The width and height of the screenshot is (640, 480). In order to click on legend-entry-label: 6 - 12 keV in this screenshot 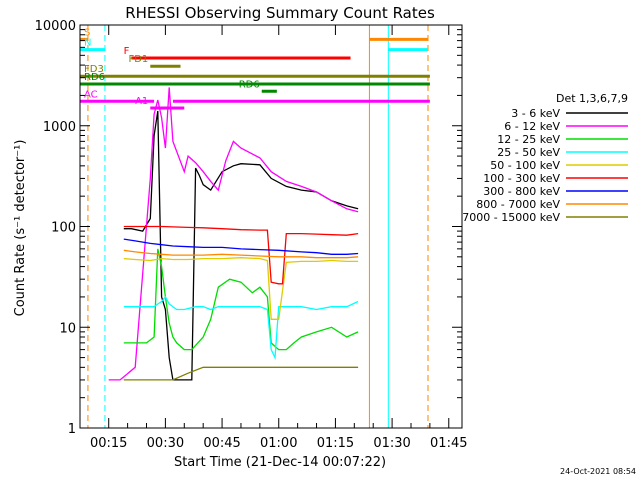, I will do `click(532, 126)`.